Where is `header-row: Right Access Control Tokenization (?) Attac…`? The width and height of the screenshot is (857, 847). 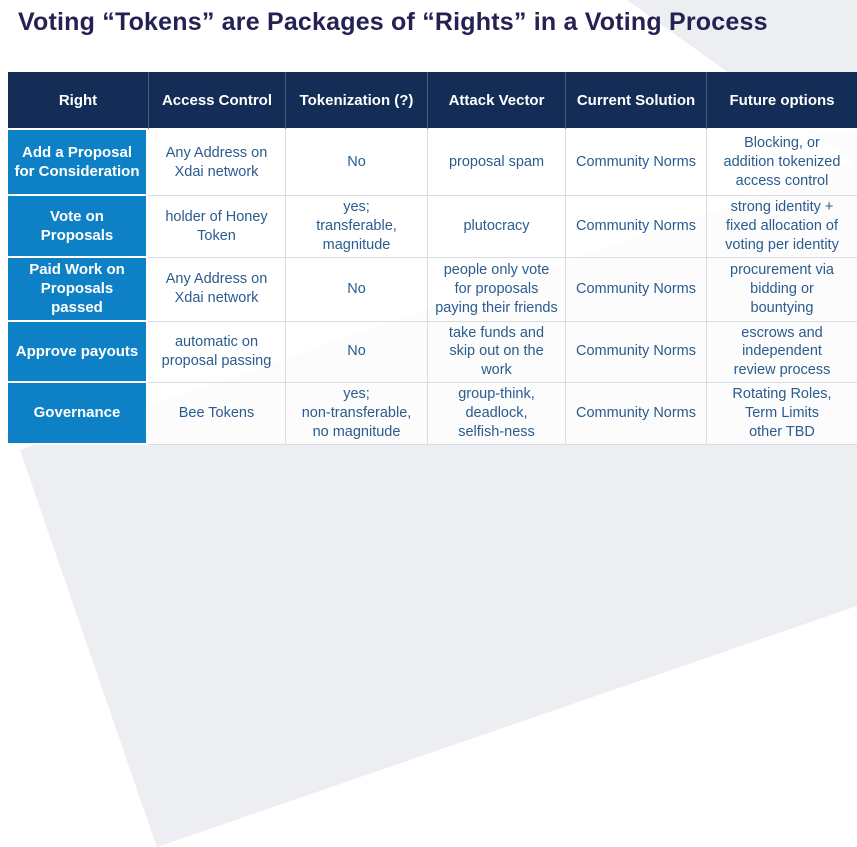
header-row: Right Access Control Tokenization (?) Attac… is located at coordinates (432, 101).